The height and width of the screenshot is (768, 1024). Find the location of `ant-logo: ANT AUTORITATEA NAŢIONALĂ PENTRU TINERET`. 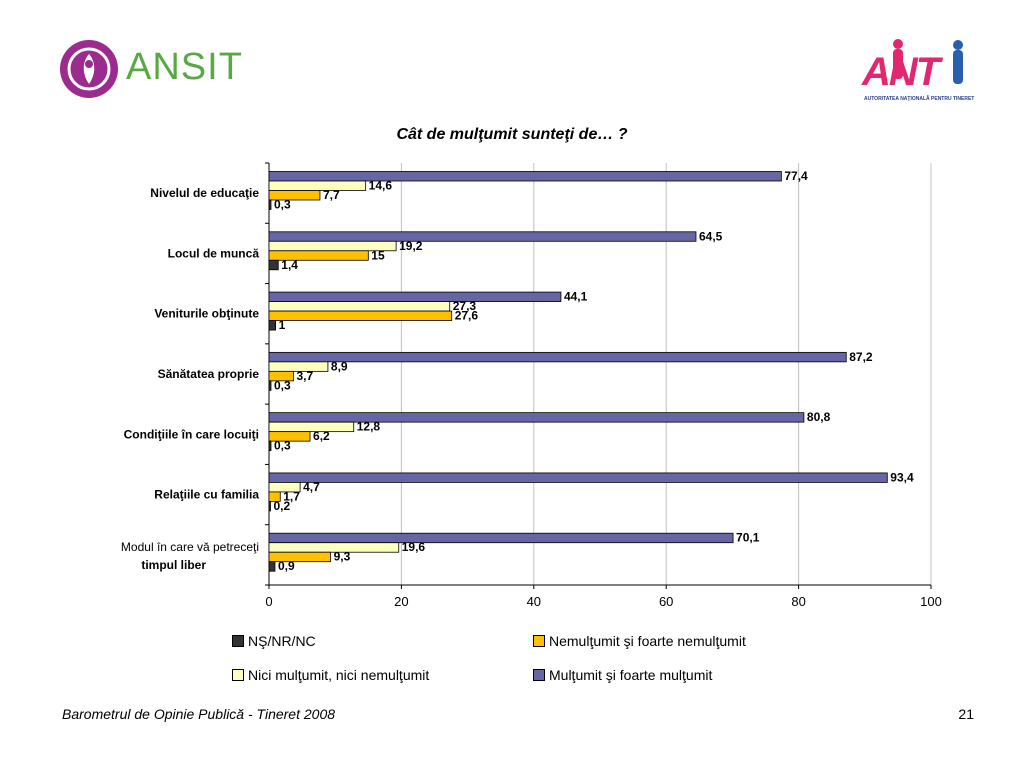

ant-logo: ANT AUTORITATEA NAŢIONALĂ PENTRU TINERET is located at coordinates (918, 73).